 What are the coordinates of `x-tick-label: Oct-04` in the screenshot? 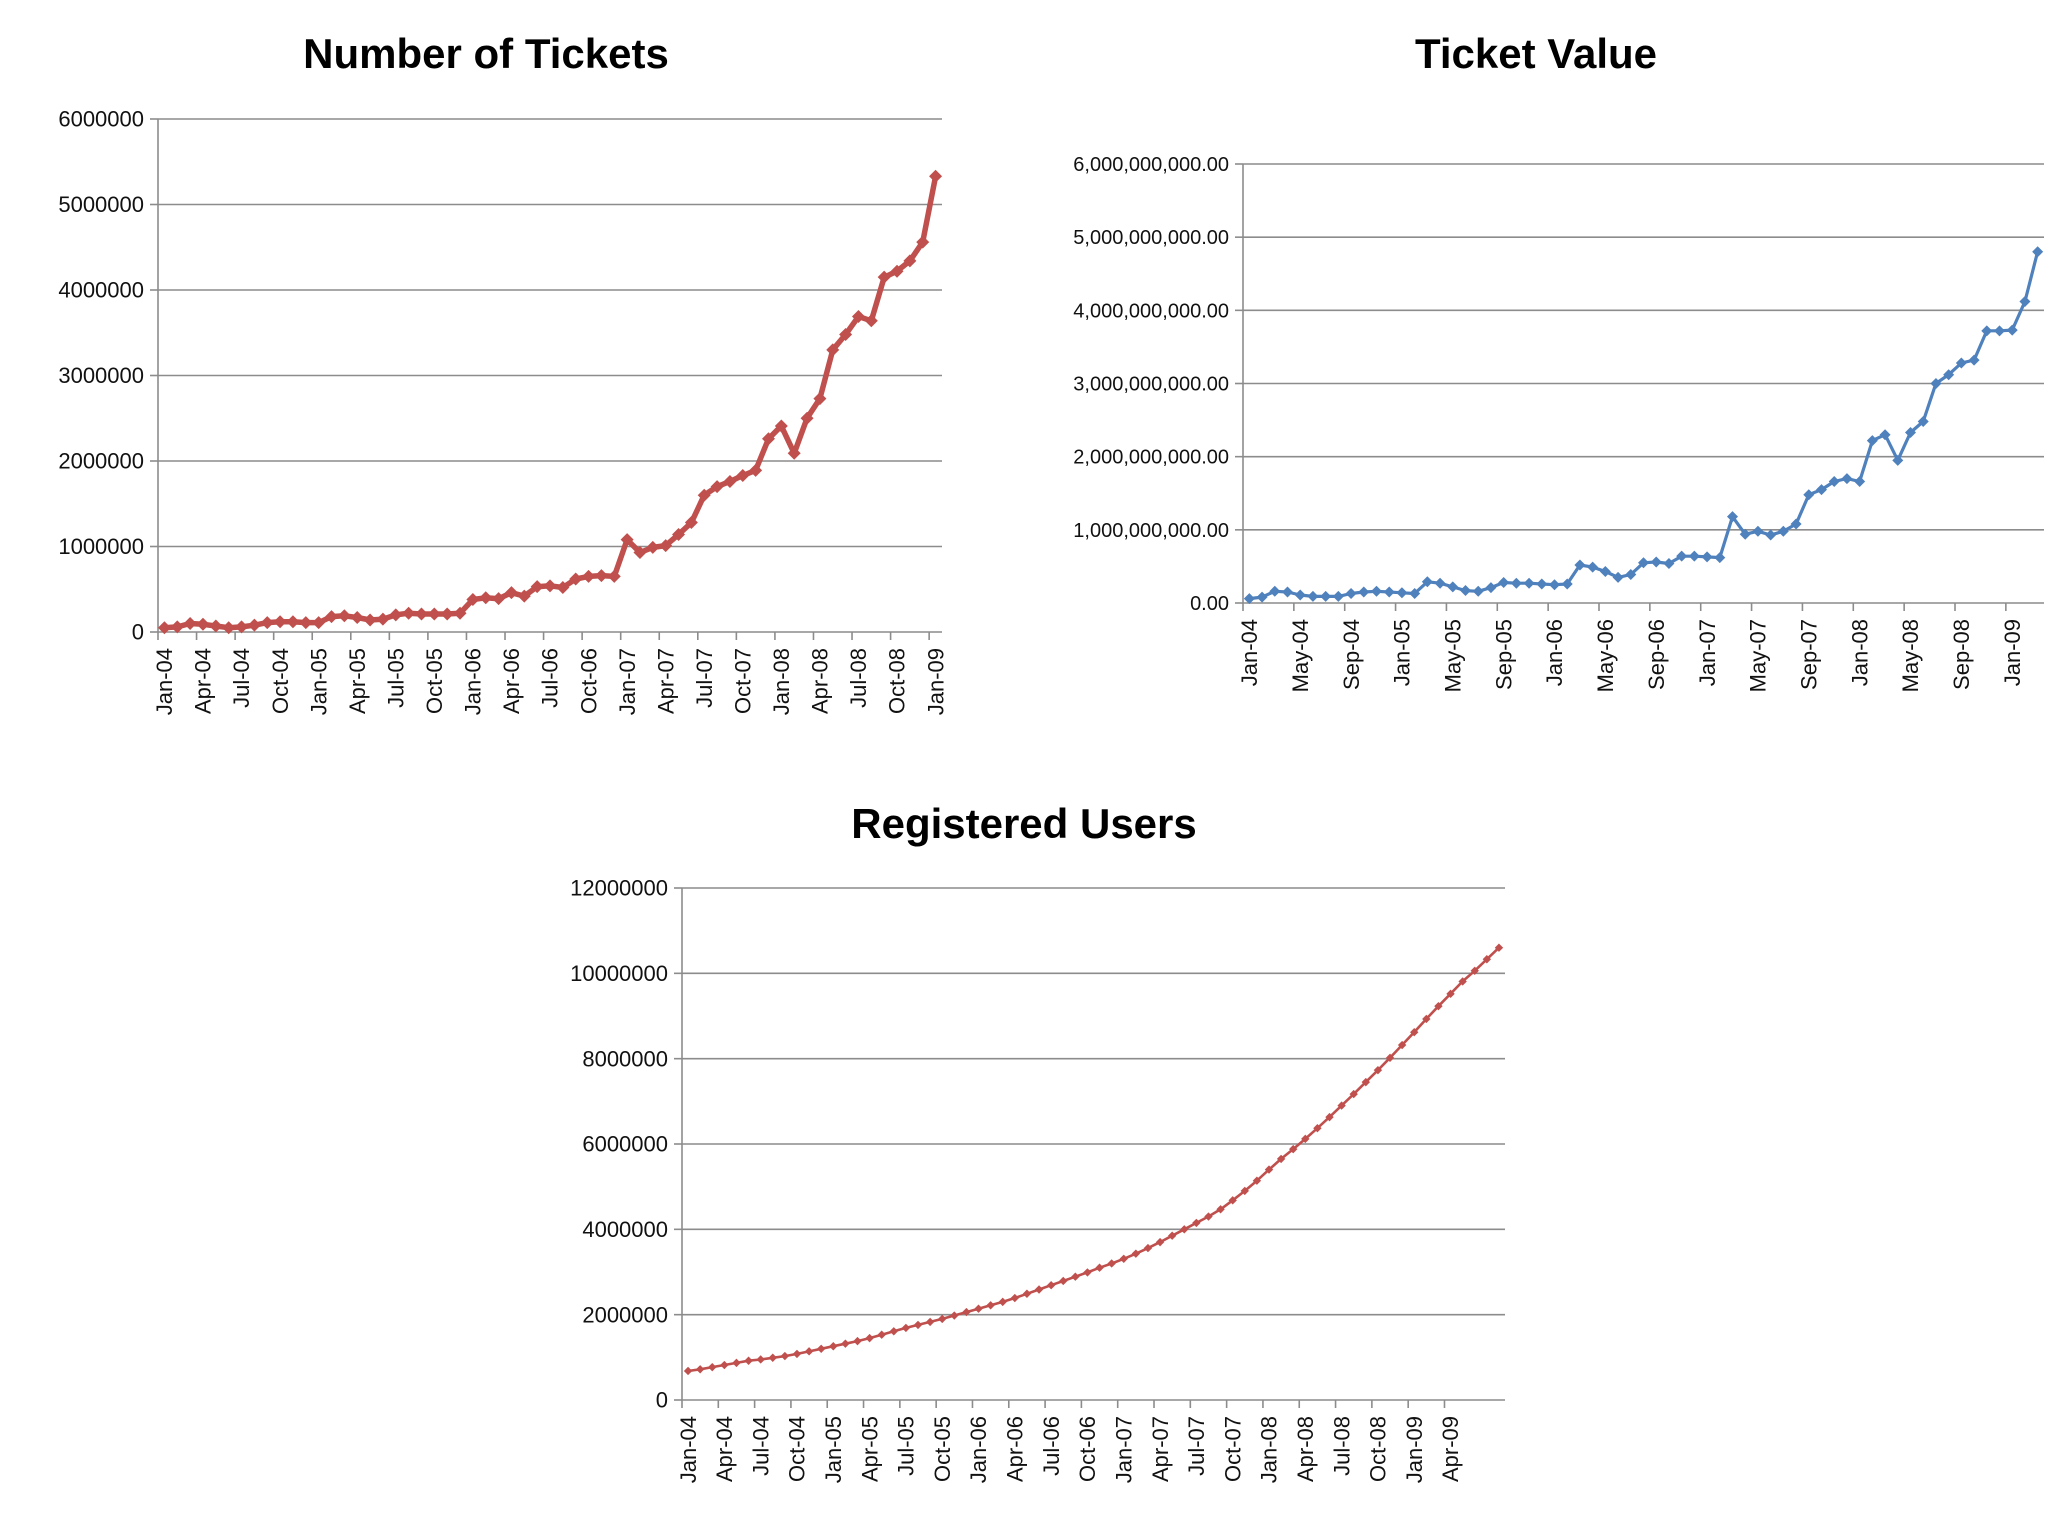 It's located at (280, 681).